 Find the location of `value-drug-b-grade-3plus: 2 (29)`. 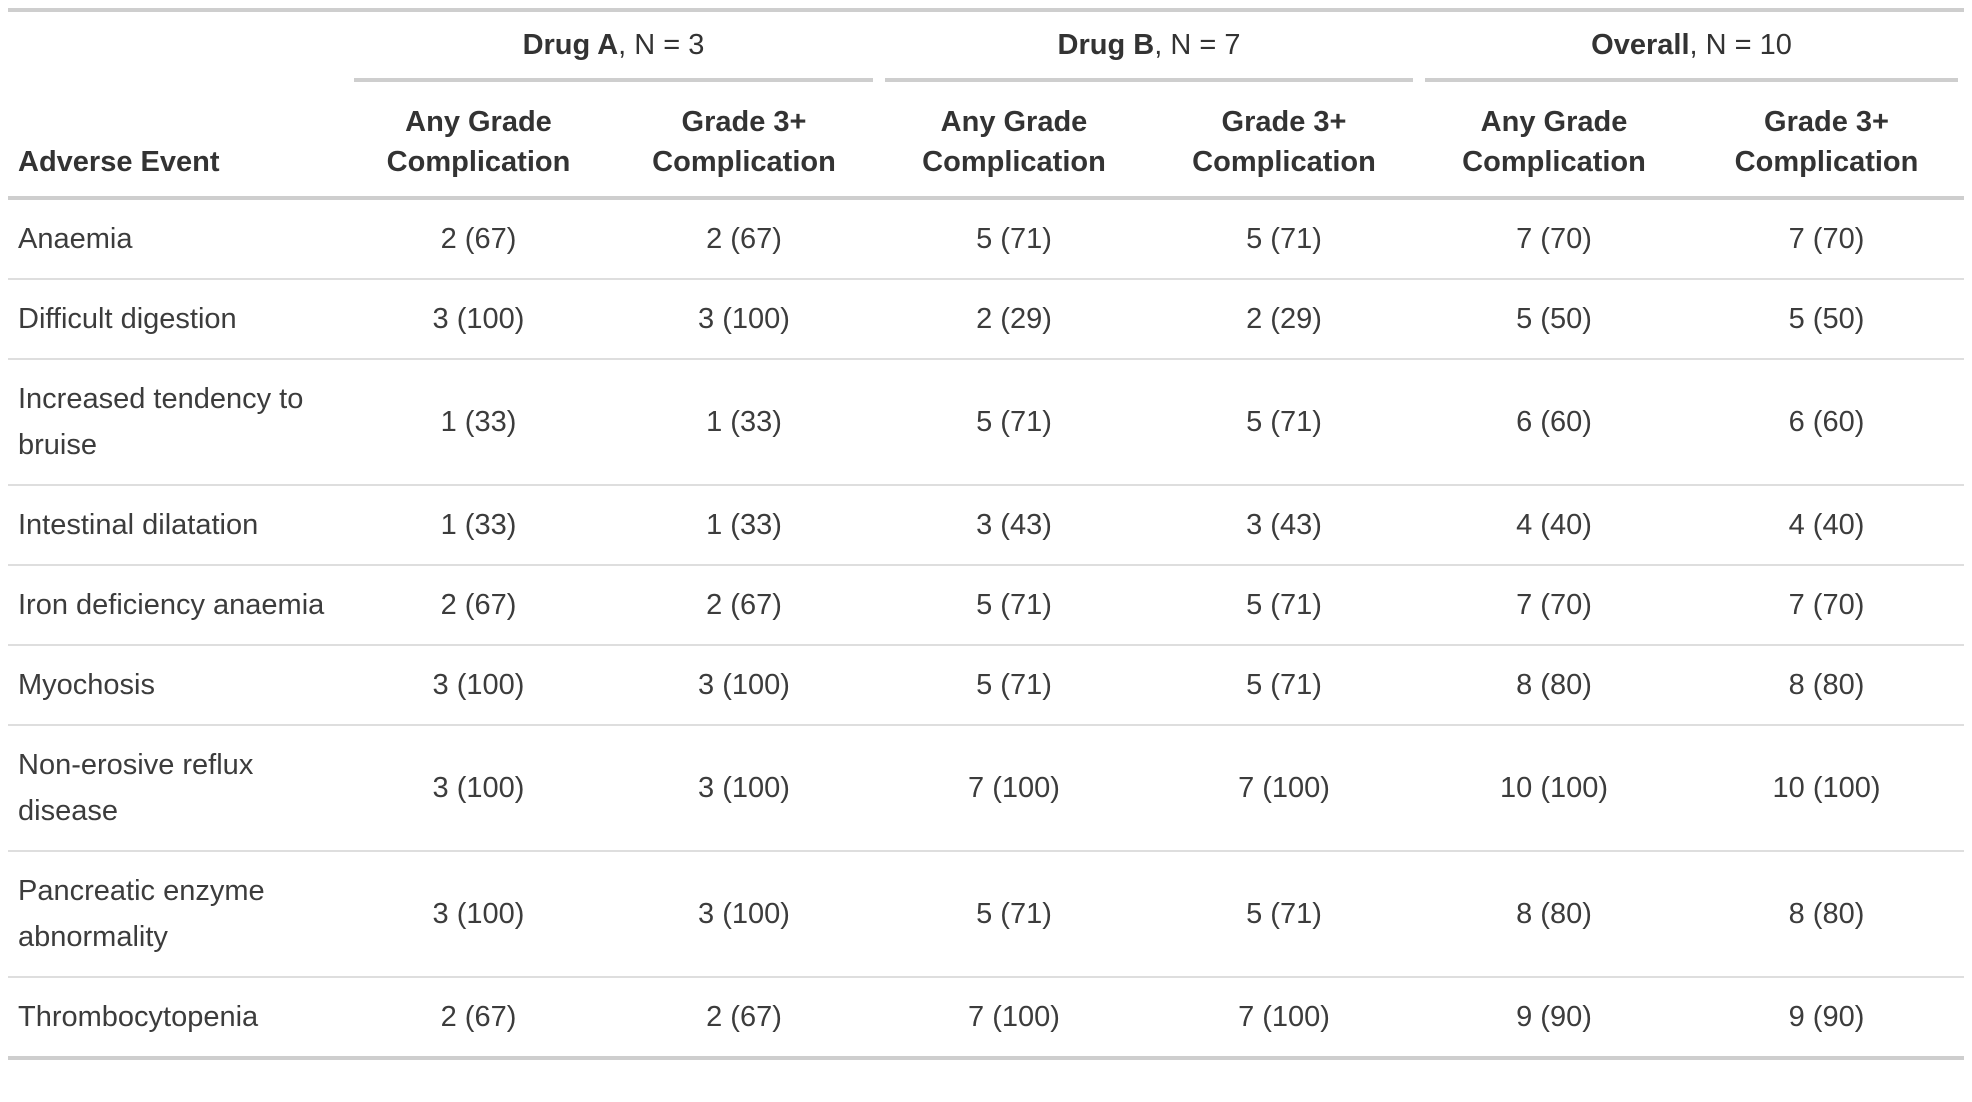

value-drug-b-grade-3plus: 2 (29) is located at coordinates (1284, 319).